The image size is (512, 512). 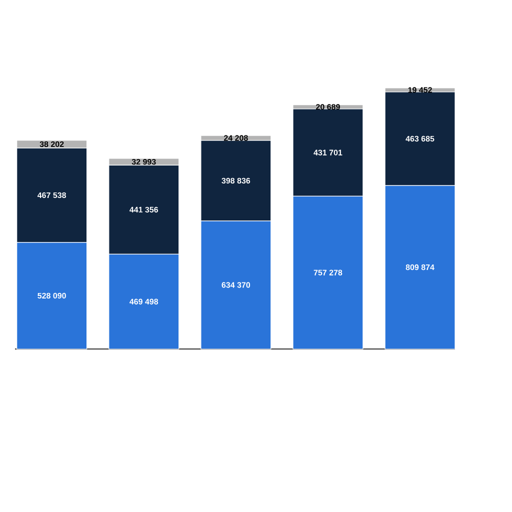 I want to click on data-label: 24 208, so click(x=236, y=138).